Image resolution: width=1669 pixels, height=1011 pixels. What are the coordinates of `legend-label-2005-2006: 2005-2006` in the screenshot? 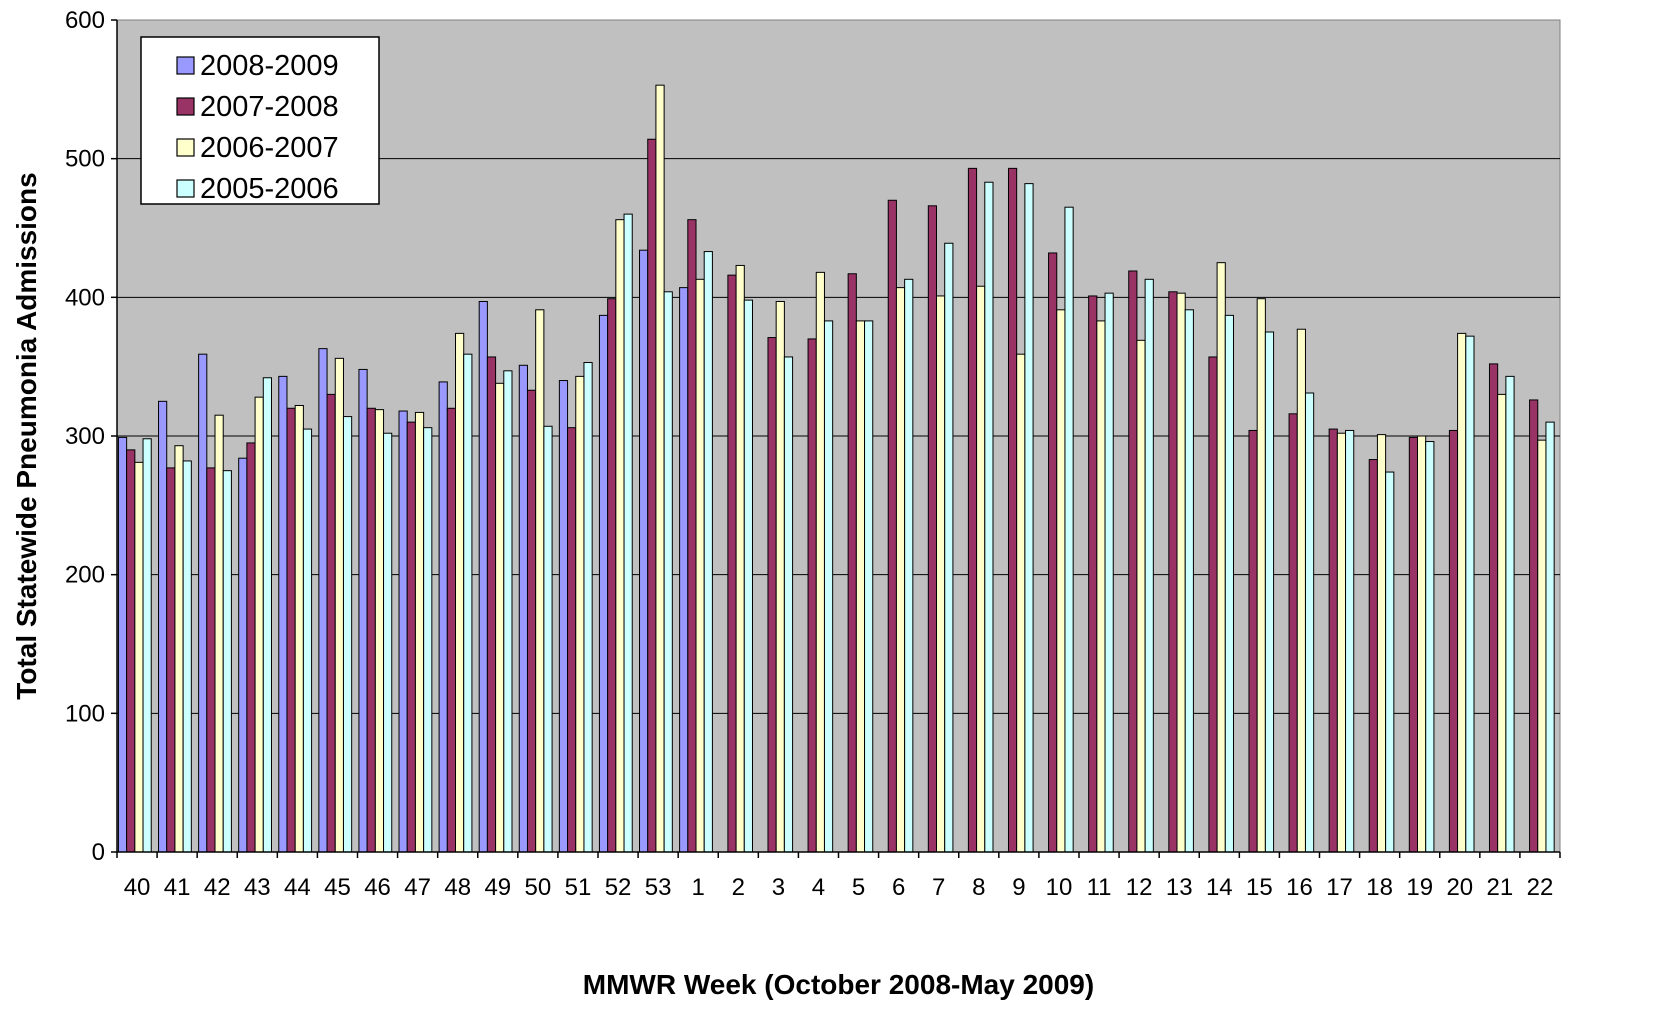 It's located at (269, 189).